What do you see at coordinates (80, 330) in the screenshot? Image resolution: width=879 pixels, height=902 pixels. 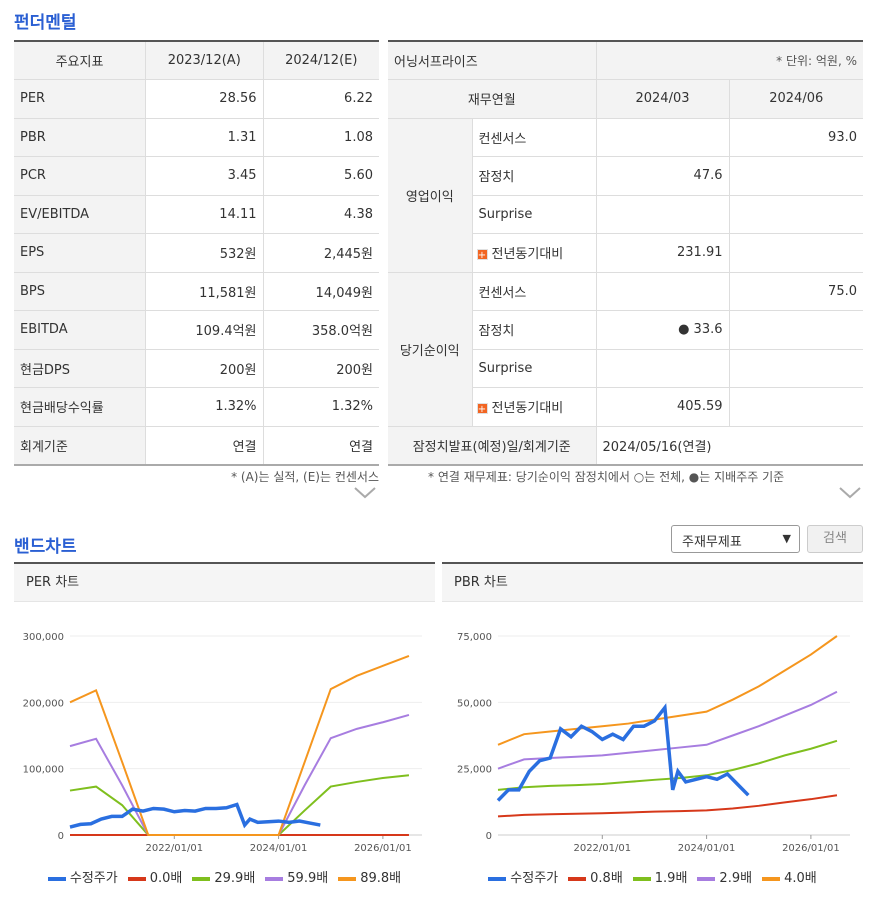 I see `row-label: EBITDA` at bounding box center [80, 330].